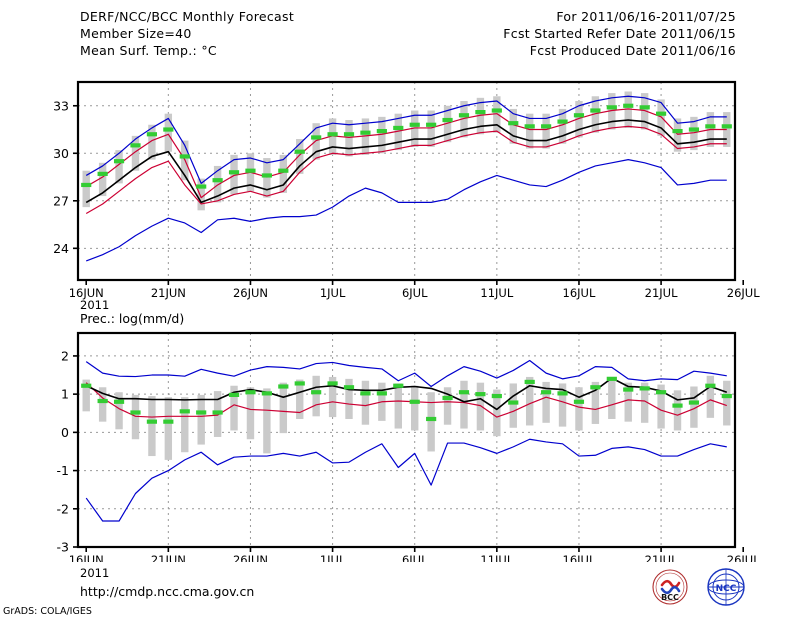 The height and width of the screenshot is (618, 800). I want to click on member-size-label: Member Size=40, so click(136, 33).